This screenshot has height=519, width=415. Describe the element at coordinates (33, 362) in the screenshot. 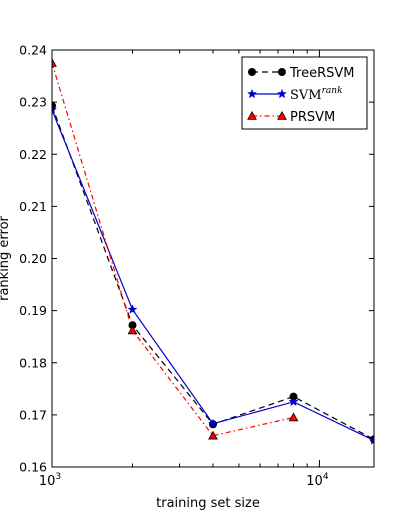

I see `y-tick-label: 0.18` at that location.